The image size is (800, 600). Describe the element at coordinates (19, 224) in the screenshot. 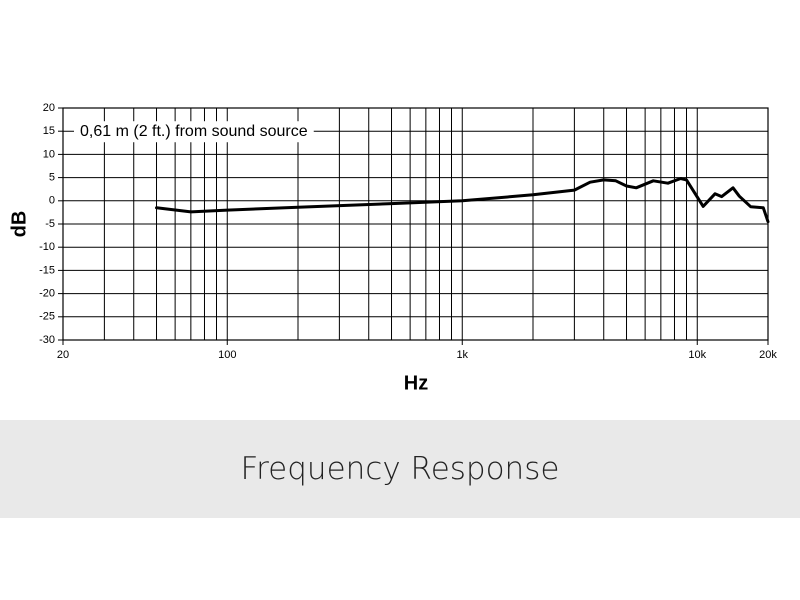

I see `y-axis-label: dB` at that location.